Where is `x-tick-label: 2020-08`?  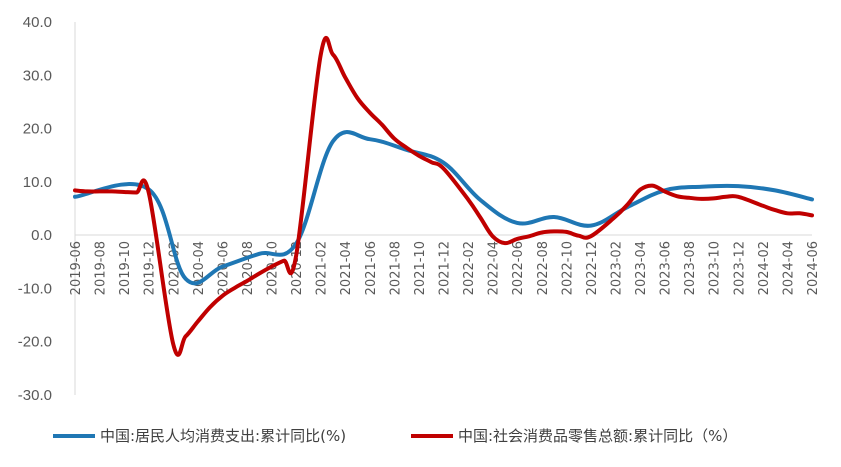
x-tick-label: 2020-08 is located at coordinates (248, 268).